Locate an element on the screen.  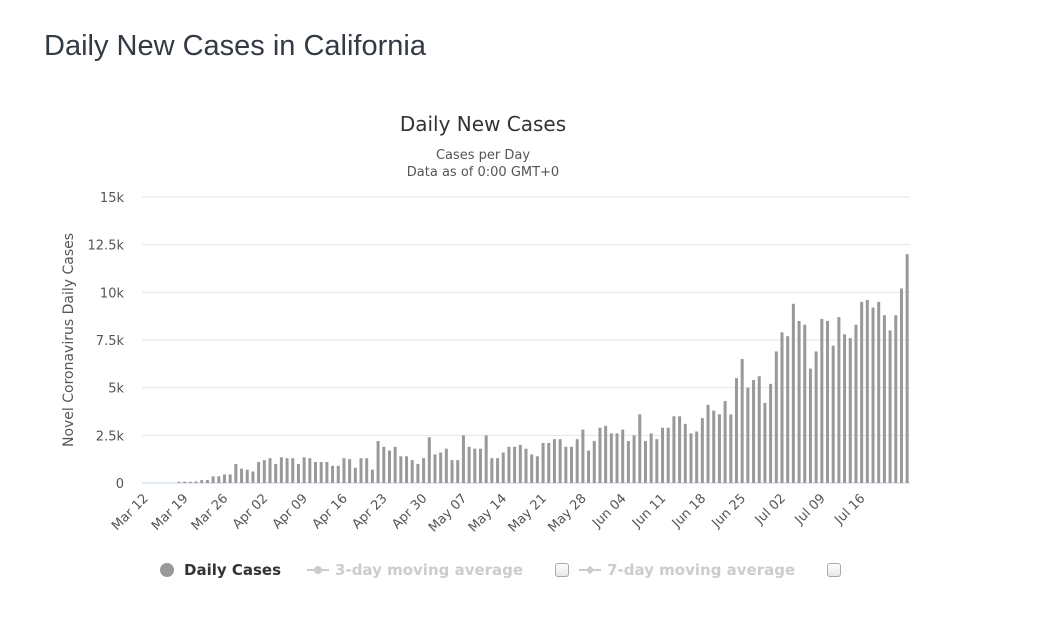
legend-item-3day-average: 3-day moving average is located at coordinates (415, 570).